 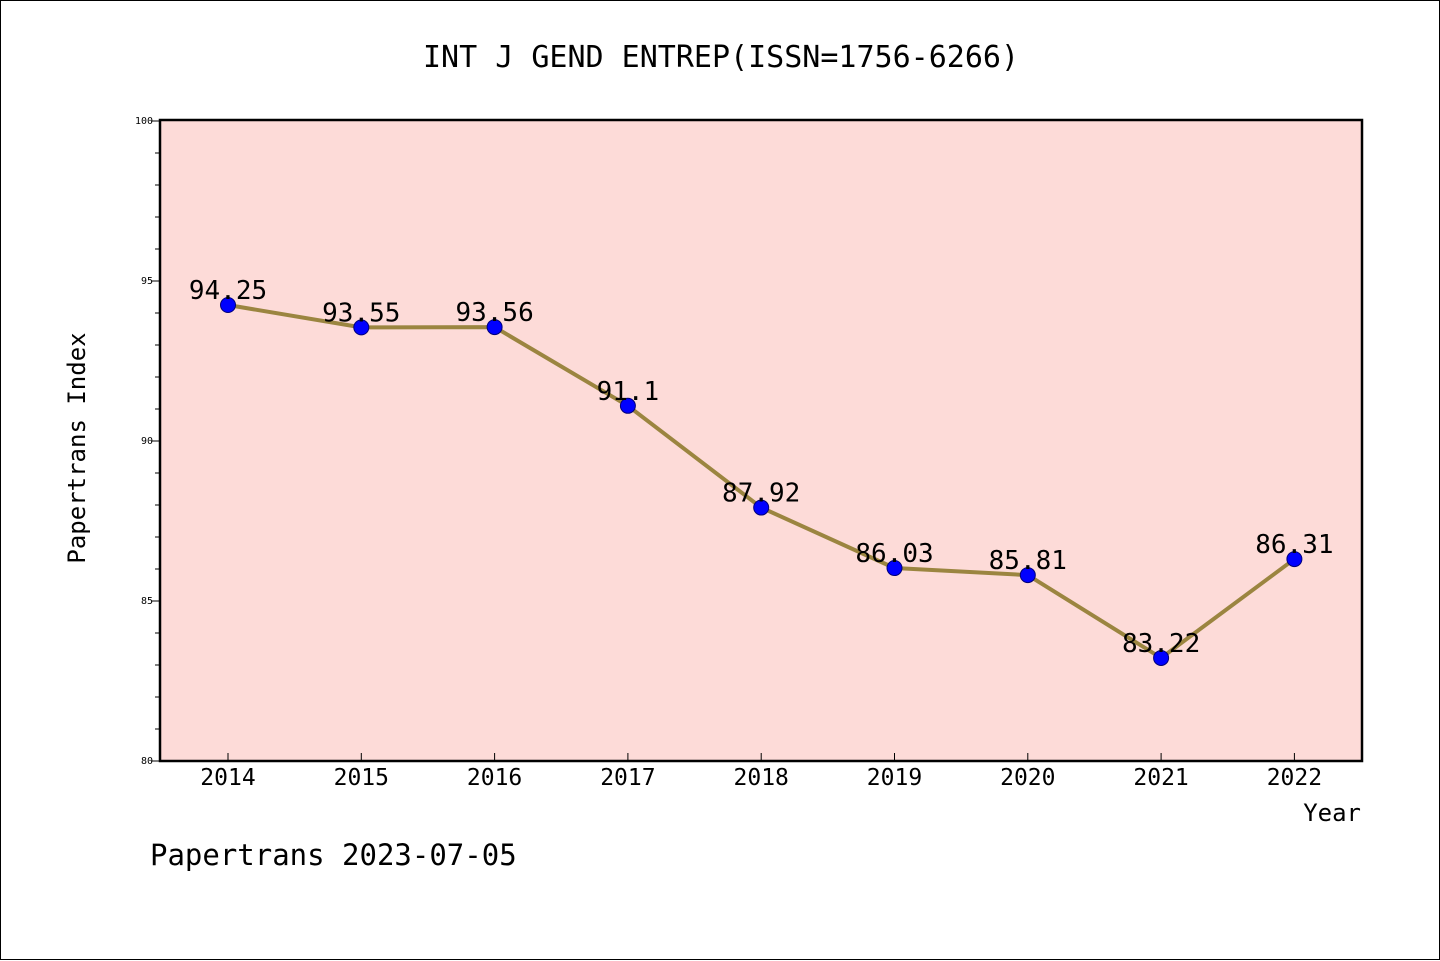 What do you see at coordinates (147, 761) in the screenshot?
I see `y-tick-label: 80` at bounding box center [147, 761].